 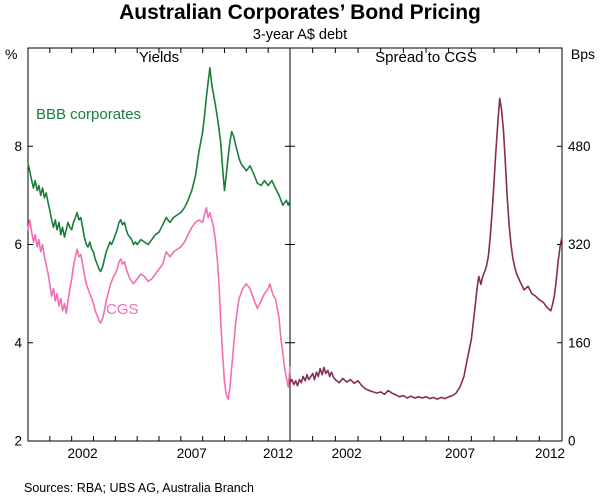 I want to click on panel-title-yields: Yields, so click(x=159, y=57).